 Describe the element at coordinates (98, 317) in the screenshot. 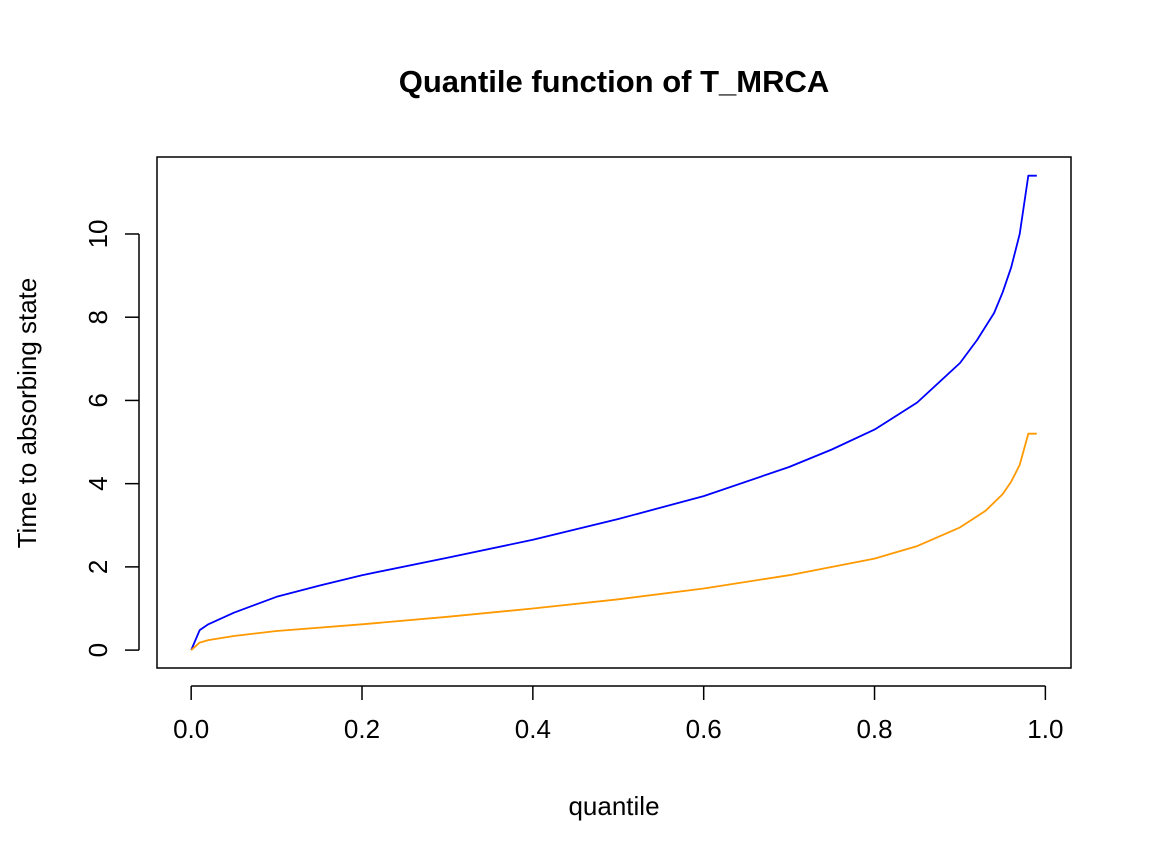

I see `y-tick-label: 8` at that location.